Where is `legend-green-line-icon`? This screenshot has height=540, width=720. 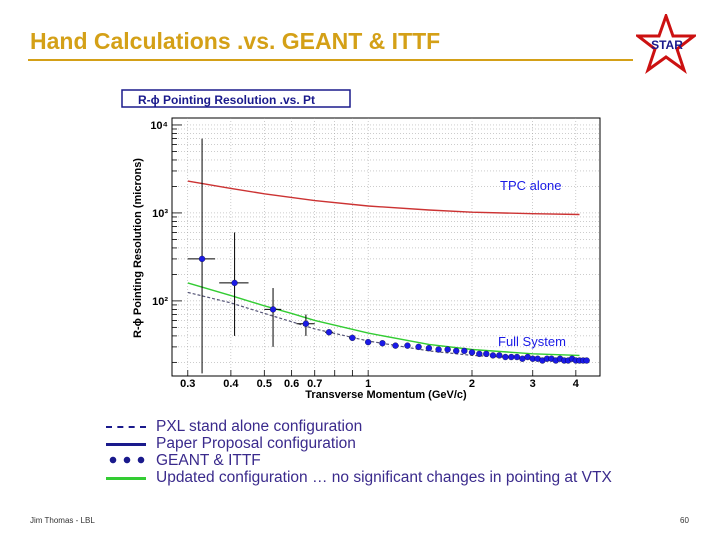
legend-green-line-icon is located at coordinates (126, 478).